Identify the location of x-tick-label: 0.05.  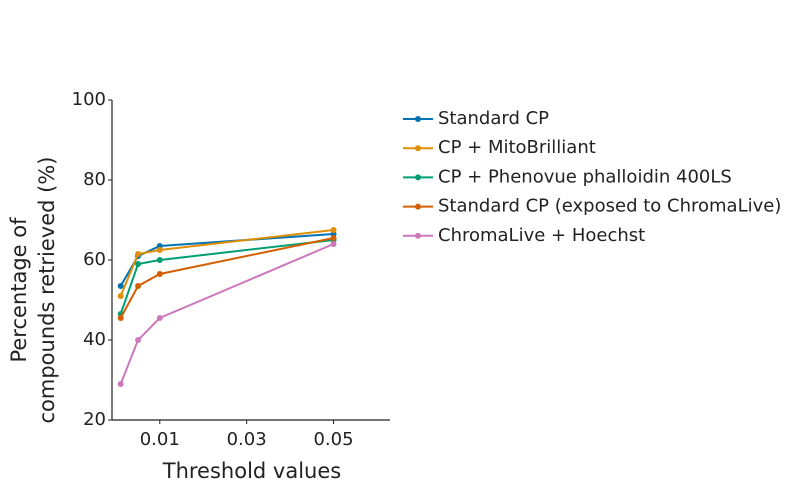
(333, 439).